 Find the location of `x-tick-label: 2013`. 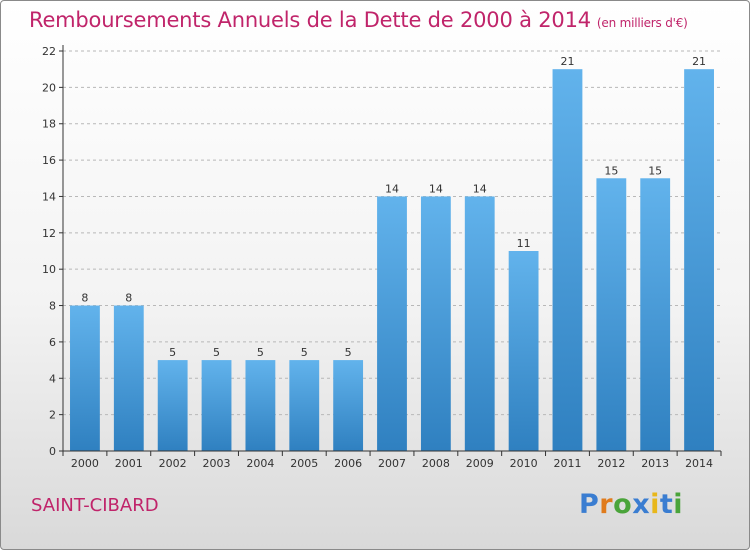

x-tick-label: 2013 is located at coordinates (655, 463).